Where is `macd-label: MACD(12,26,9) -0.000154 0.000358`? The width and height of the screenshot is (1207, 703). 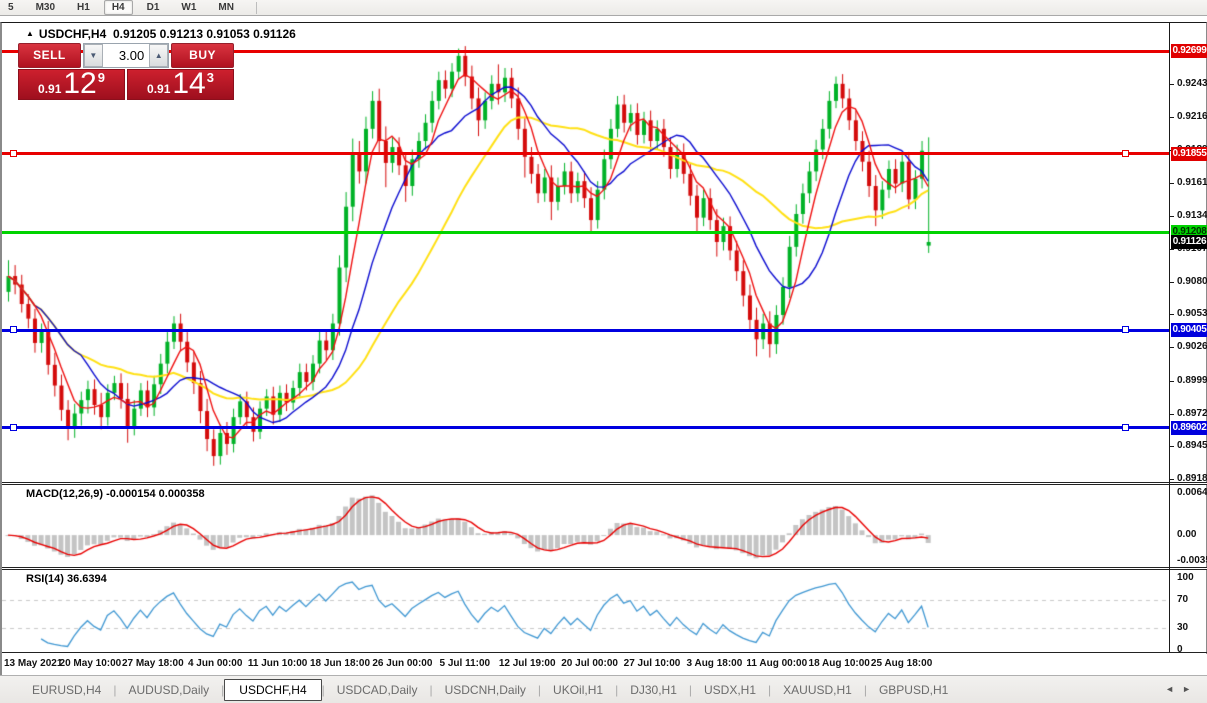
macd-label: MACD(12,26,9) -0.000154 0.000358 is located at coordinates (115, 494).